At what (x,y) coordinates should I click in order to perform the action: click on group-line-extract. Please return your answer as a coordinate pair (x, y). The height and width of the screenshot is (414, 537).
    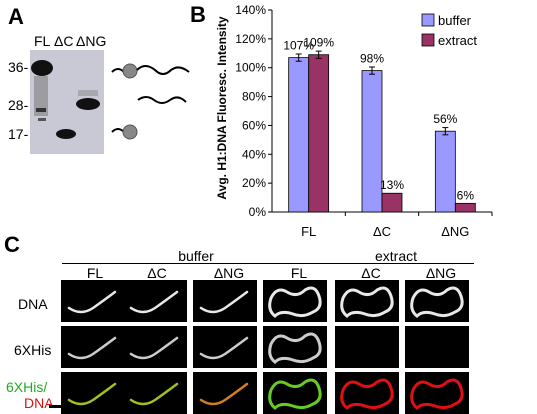
    Looking at the image, I should click on (369, 263).